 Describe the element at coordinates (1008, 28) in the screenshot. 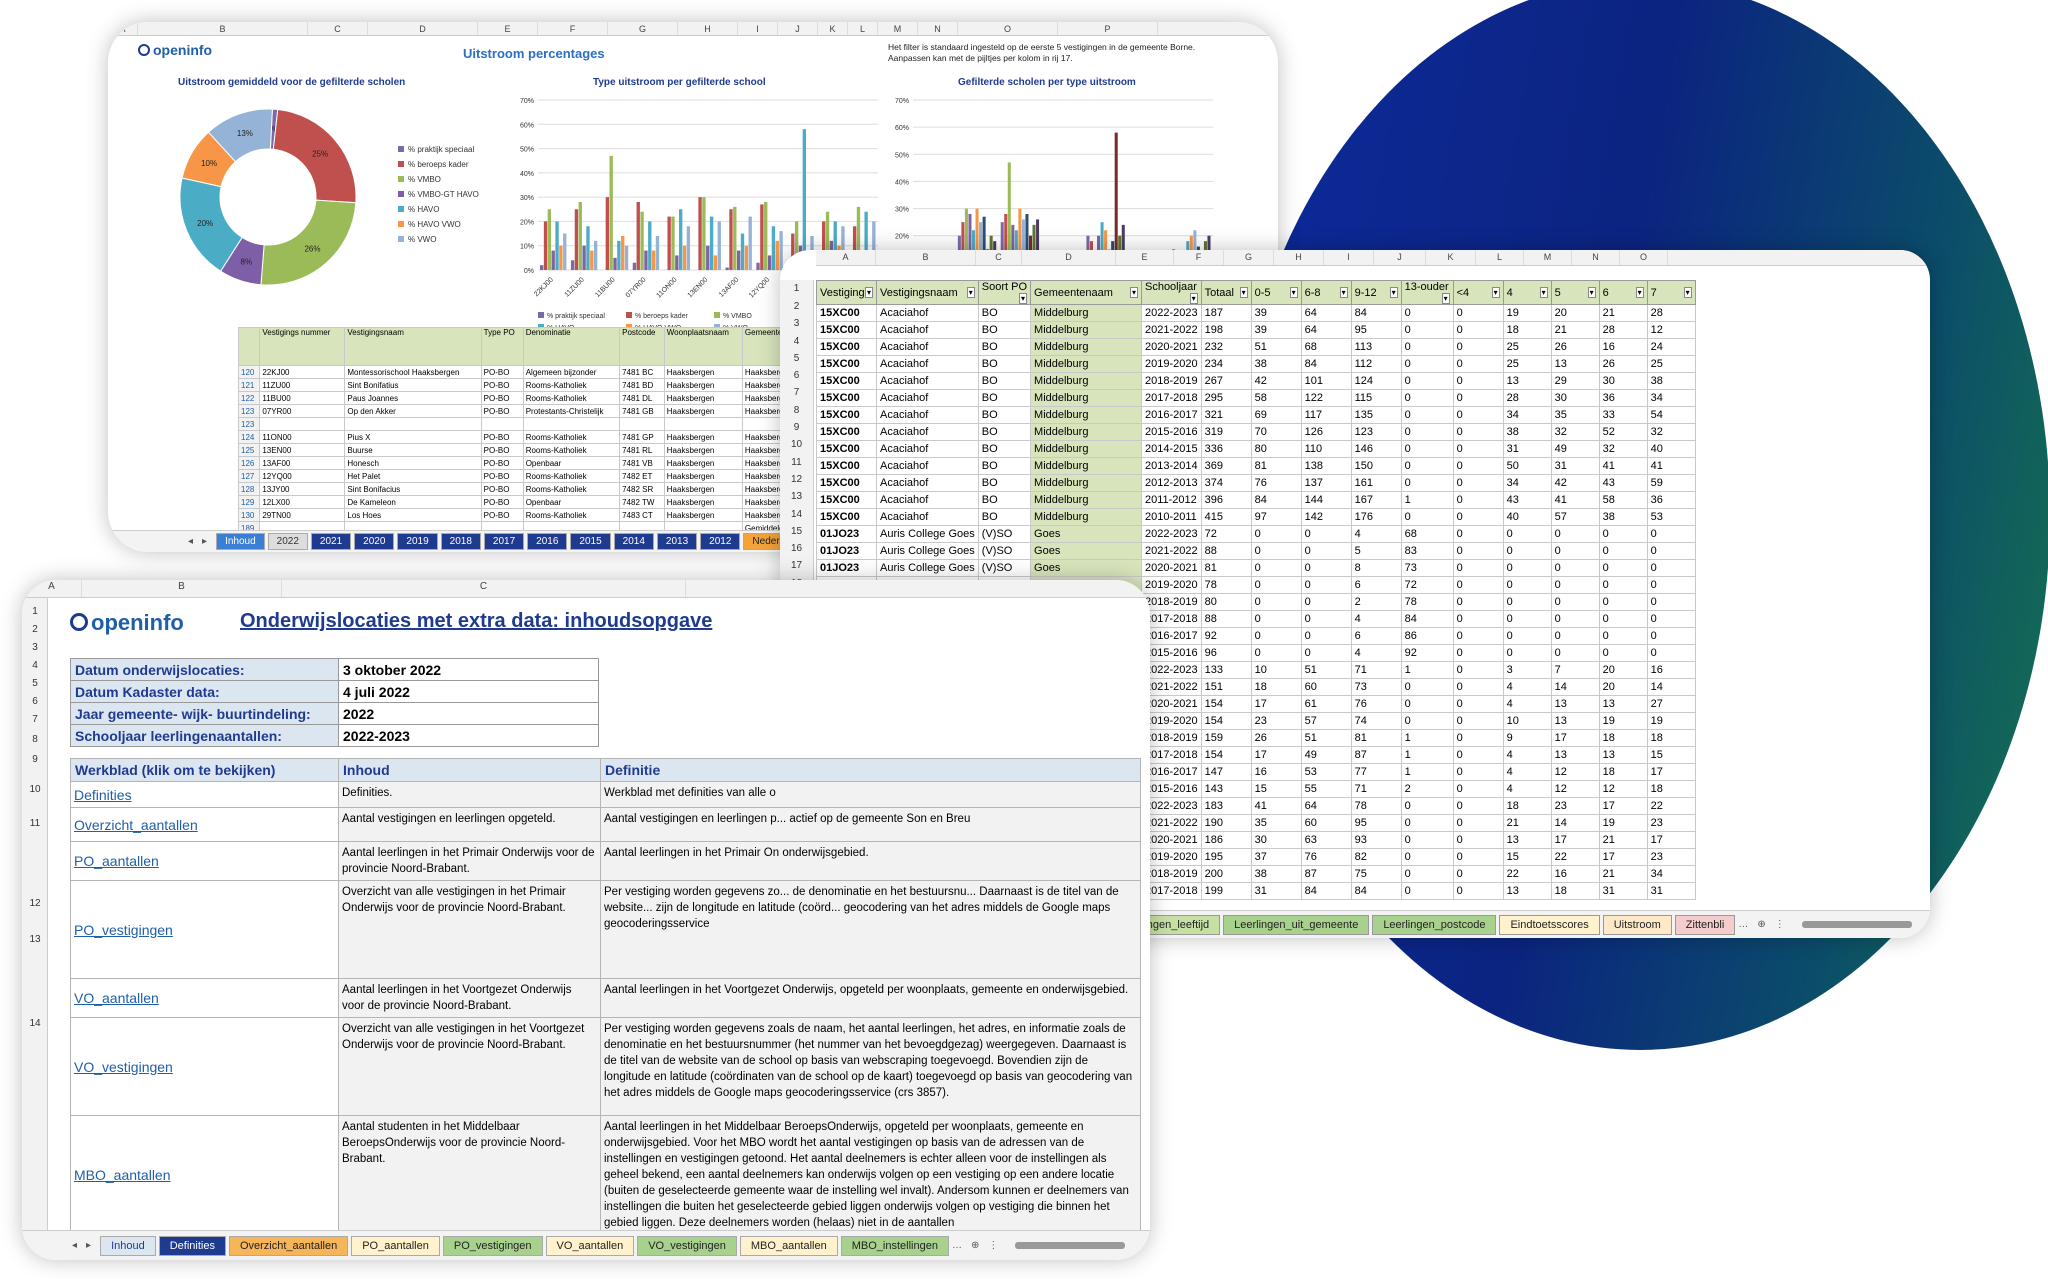

I see `column-letter: O` at that location.